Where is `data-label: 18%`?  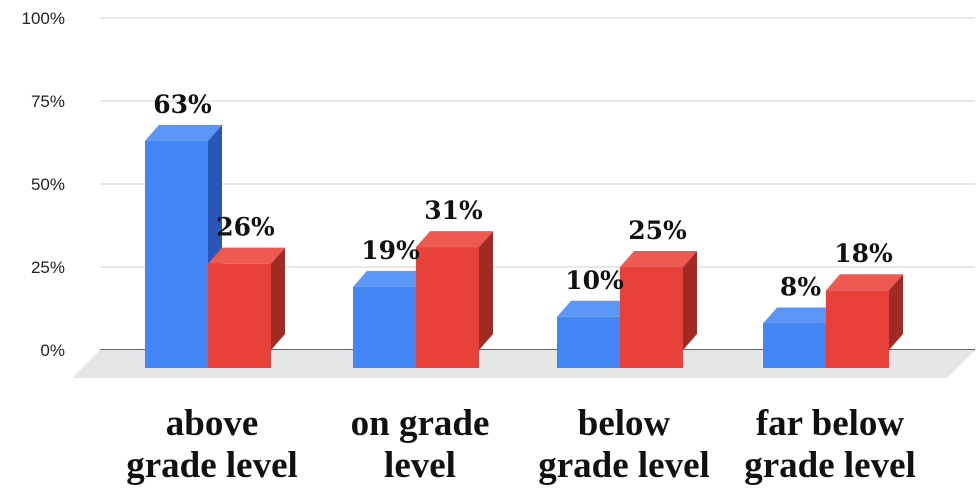 data-label: 18% is located at coordinates (863, 253).